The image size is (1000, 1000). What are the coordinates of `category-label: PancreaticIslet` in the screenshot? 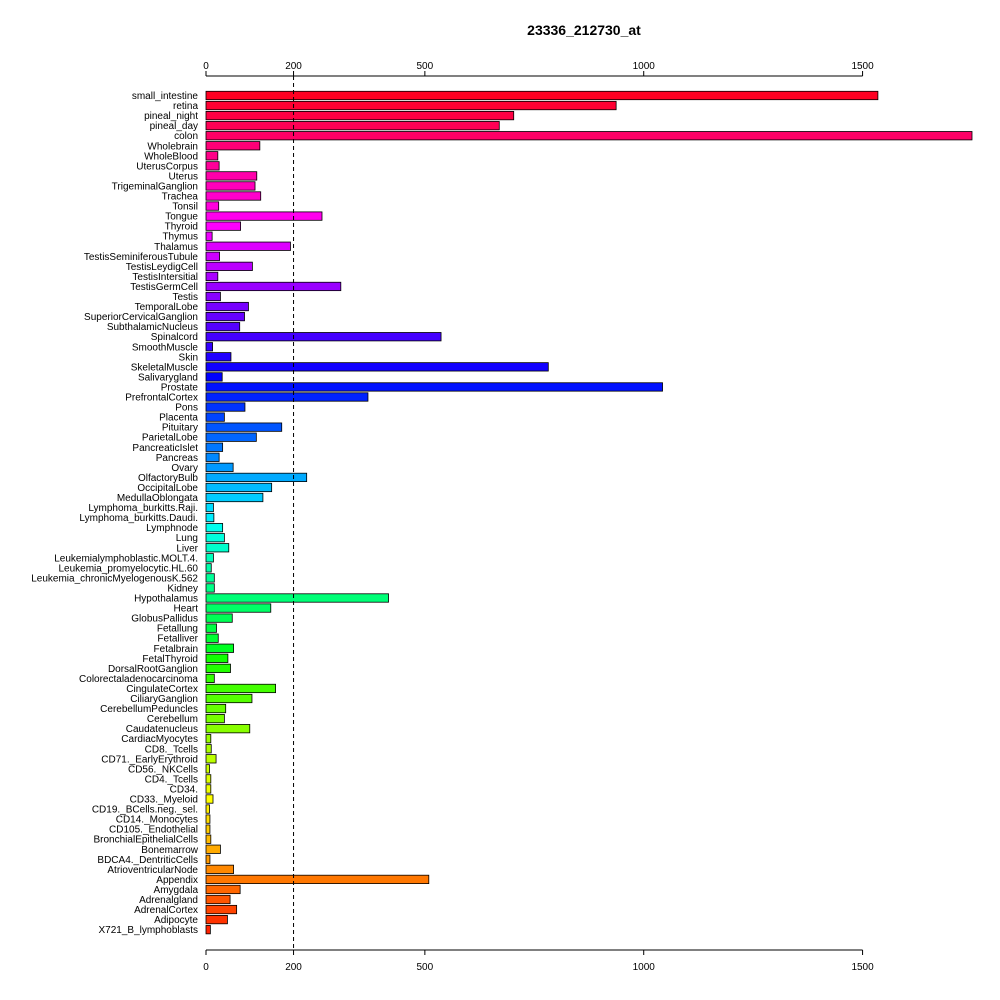 It's located at (165, 448).